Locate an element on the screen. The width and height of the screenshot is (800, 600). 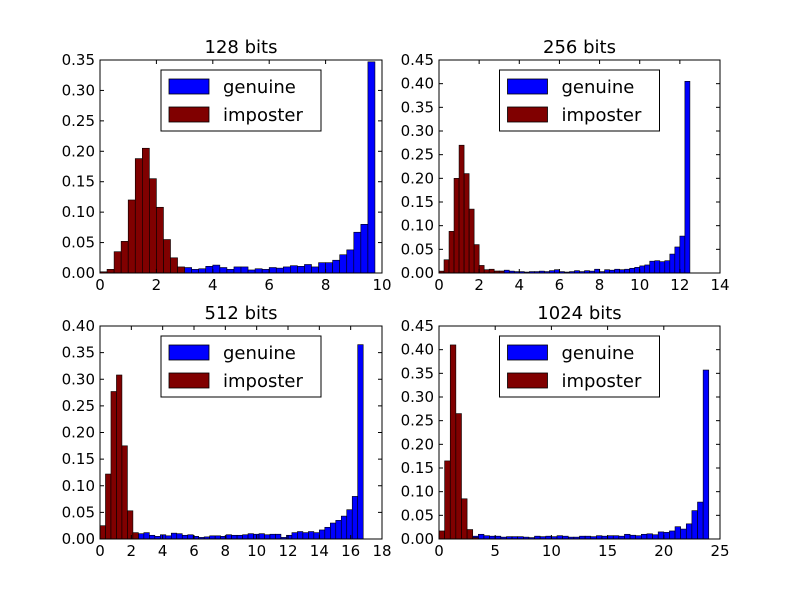
axes-frame is located at coordinates (579, 432).